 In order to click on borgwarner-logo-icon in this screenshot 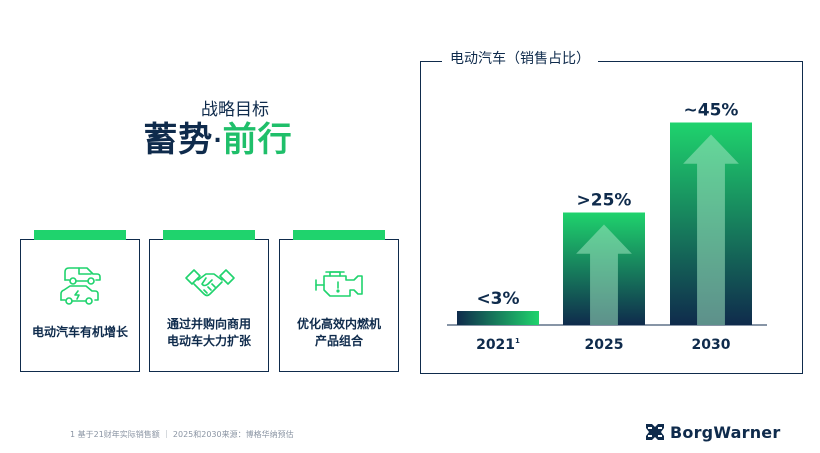, I will do `click(655, 432)`.